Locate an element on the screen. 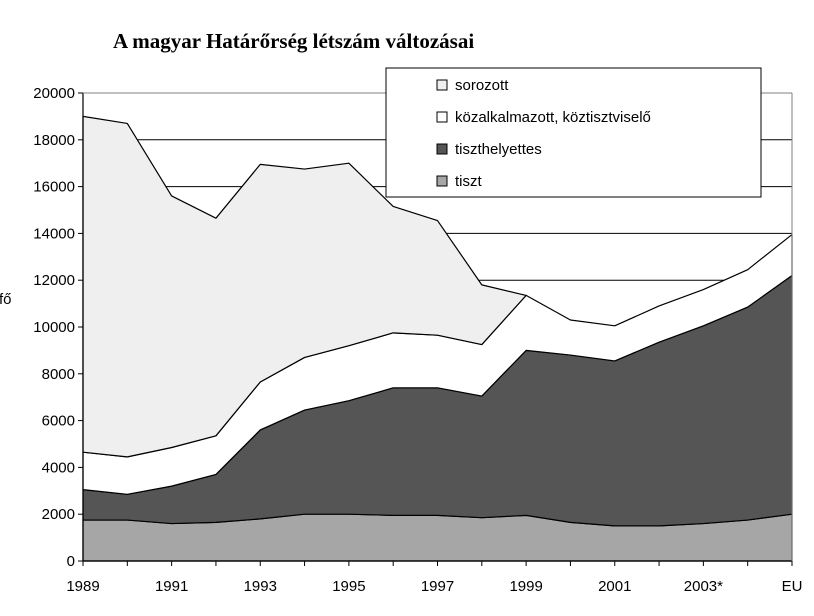  y-tick-label: 8000 is located at coordinates (58, 374).